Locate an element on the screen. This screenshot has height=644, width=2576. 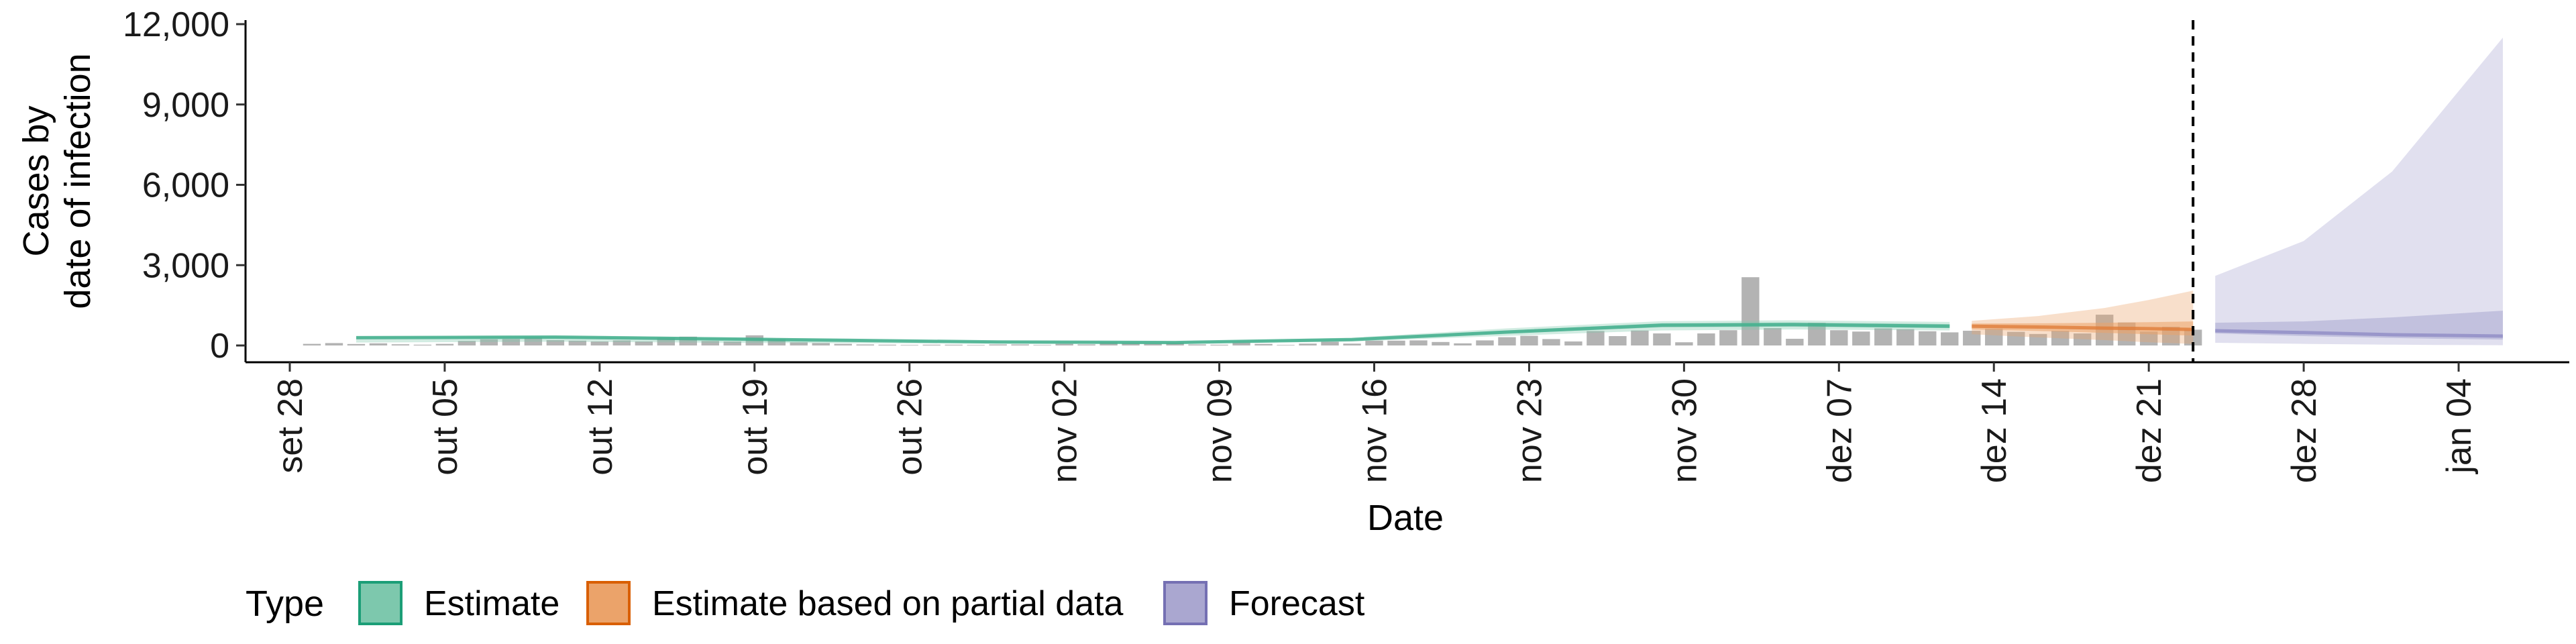
y-tick-label: 6,000 is located at coordinates (185, 185).